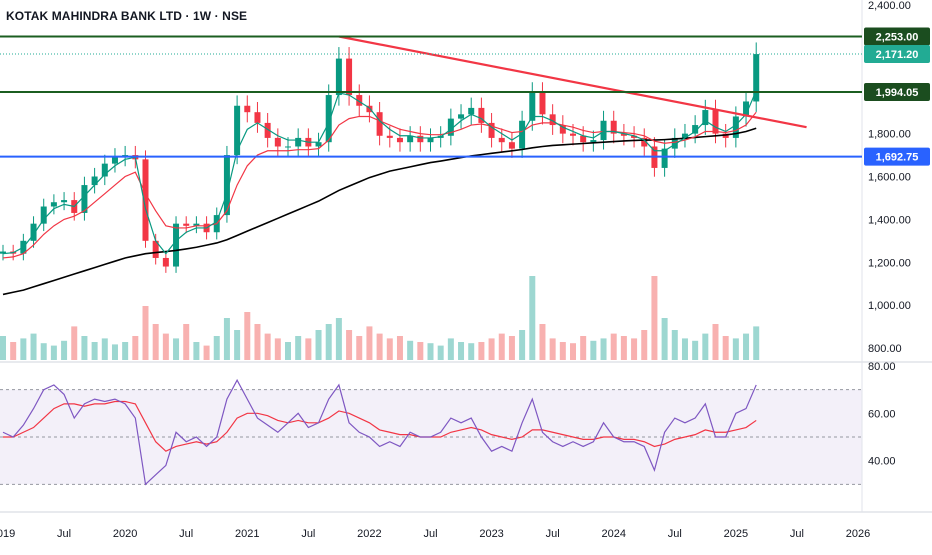  Describe the element at coordinates (247, 534) in the screenshot. I see `time-tick-label: 2021` at that location.